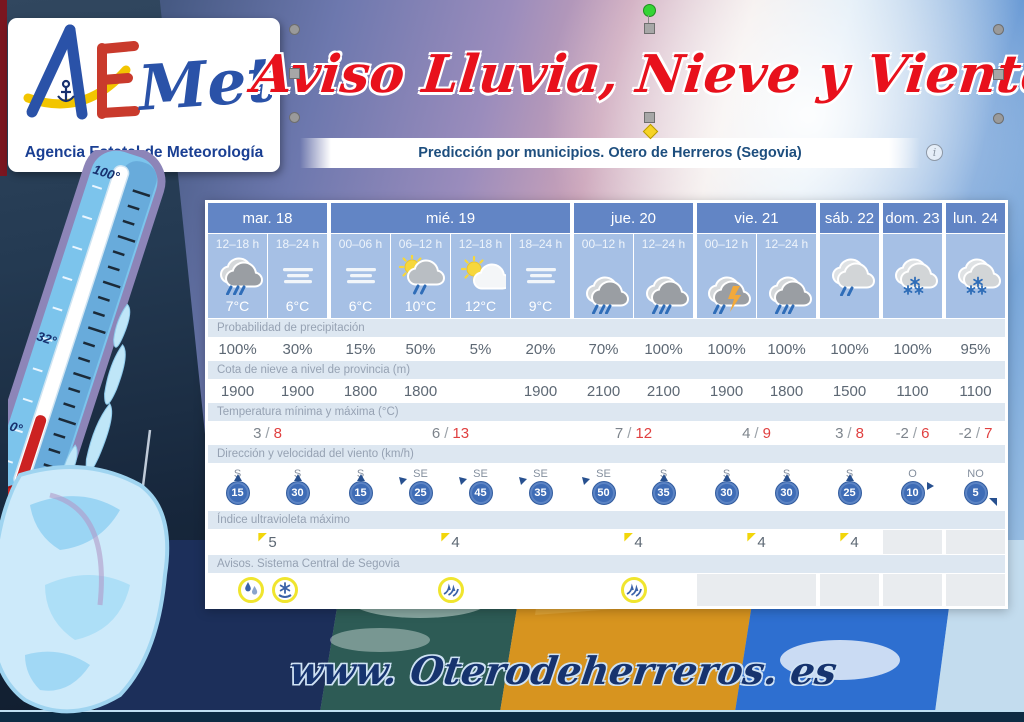 This screenshot has width=1024, height=722. Describe the element at coordinates (934, 152) in the screenshot. I see `info-icon: i` at that location.